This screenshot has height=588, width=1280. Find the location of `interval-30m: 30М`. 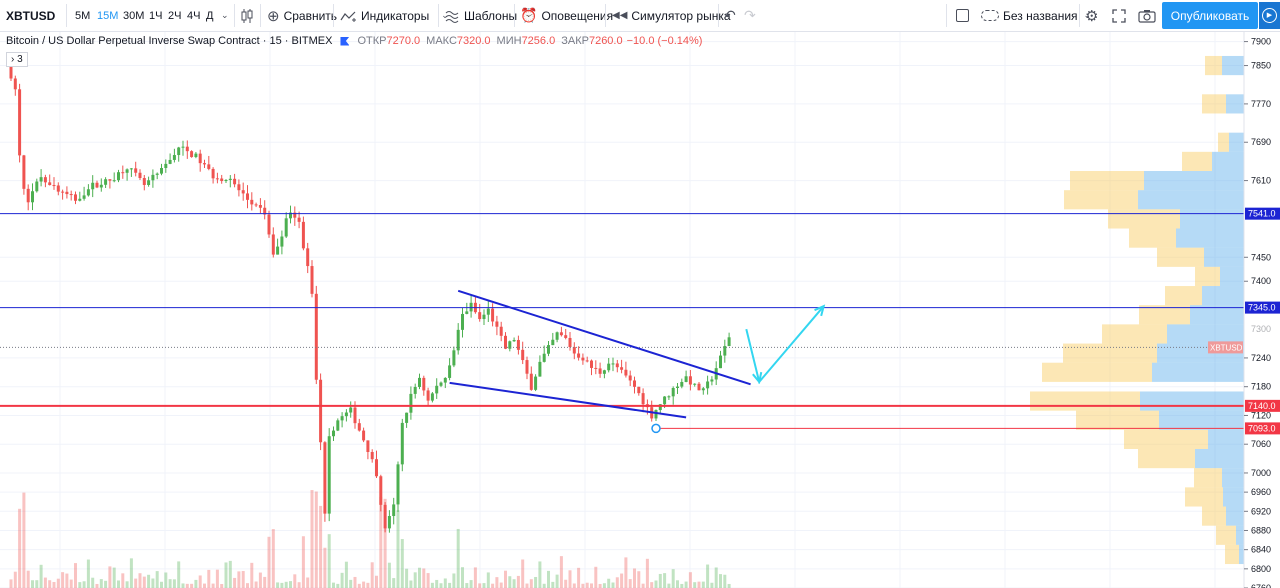

interval-30m: 30М is located at coordinates (134, 15).